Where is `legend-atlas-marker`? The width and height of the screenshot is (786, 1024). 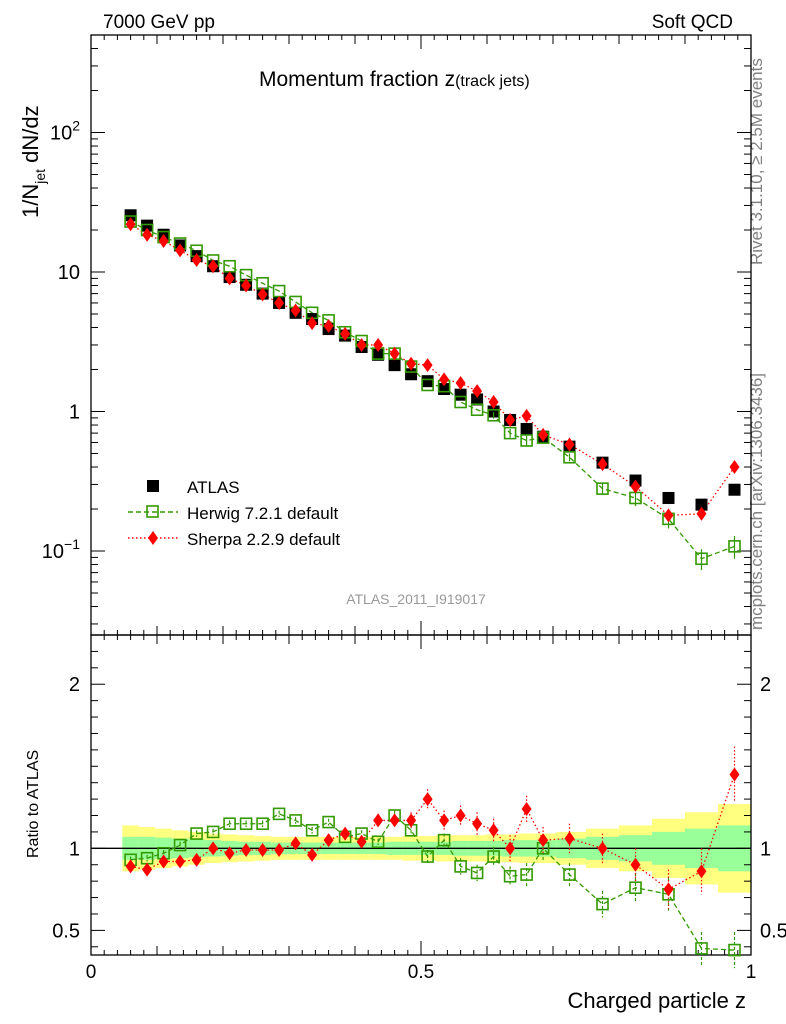 legend-atlas-marker is located at coordinates (153, 486).